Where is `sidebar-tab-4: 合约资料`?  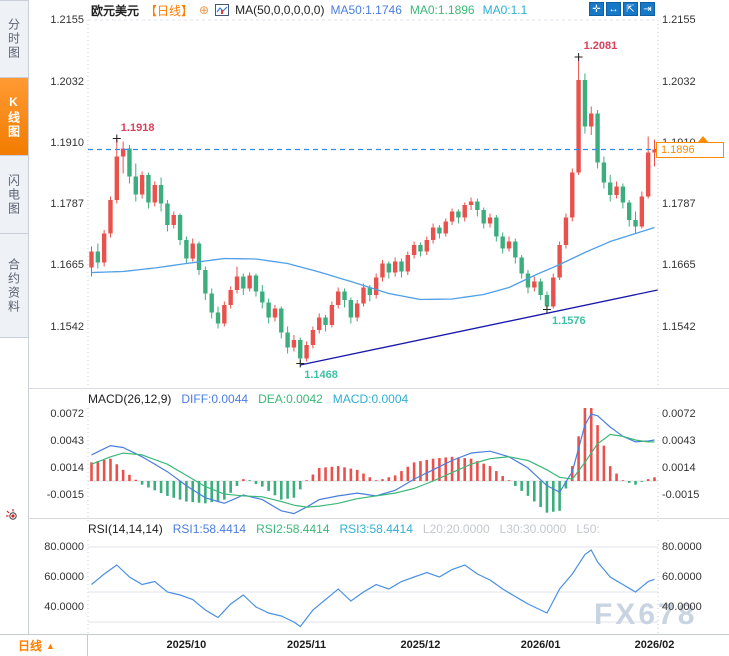 sidebar-tab-4: 合约资料 is located at coordinates (14, 286).